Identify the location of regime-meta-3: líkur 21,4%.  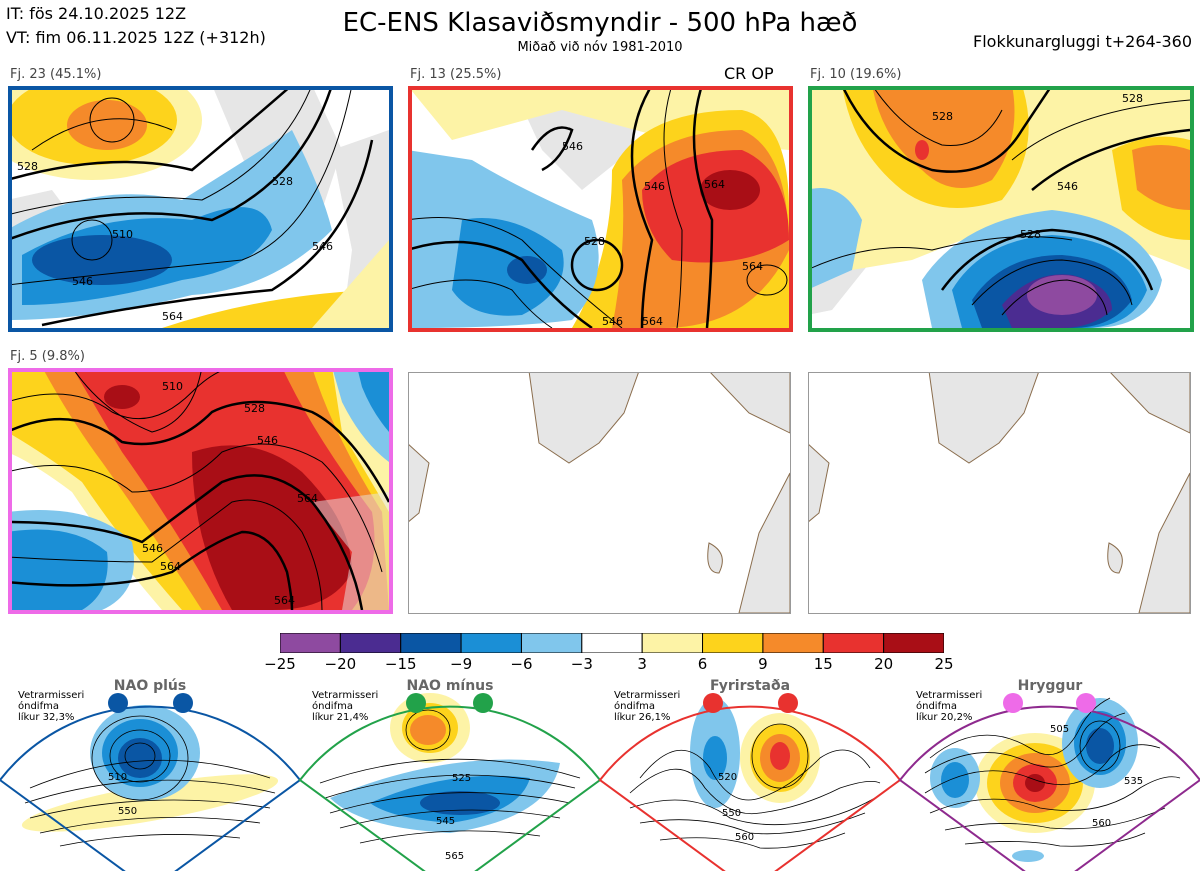
(340, 717).